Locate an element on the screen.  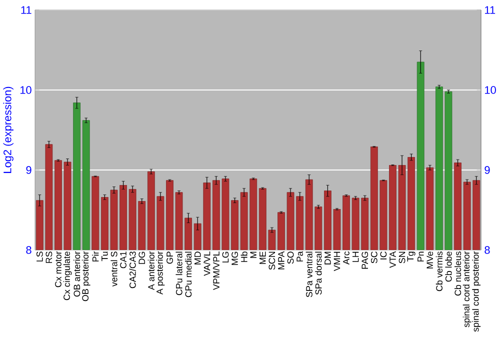
x-tick-label: CA2/CA3 is located at coordinates (132, 270).